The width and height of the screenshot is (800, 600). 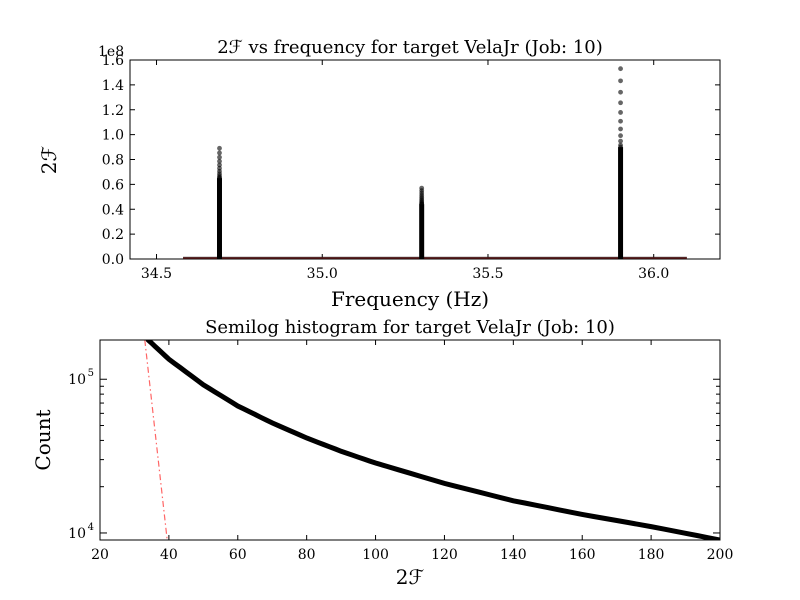 What do you see at coordinates (720, 555) in the screenshot?
I see `bottom-x-tick-label: 200` at bounding box center [720, 555].